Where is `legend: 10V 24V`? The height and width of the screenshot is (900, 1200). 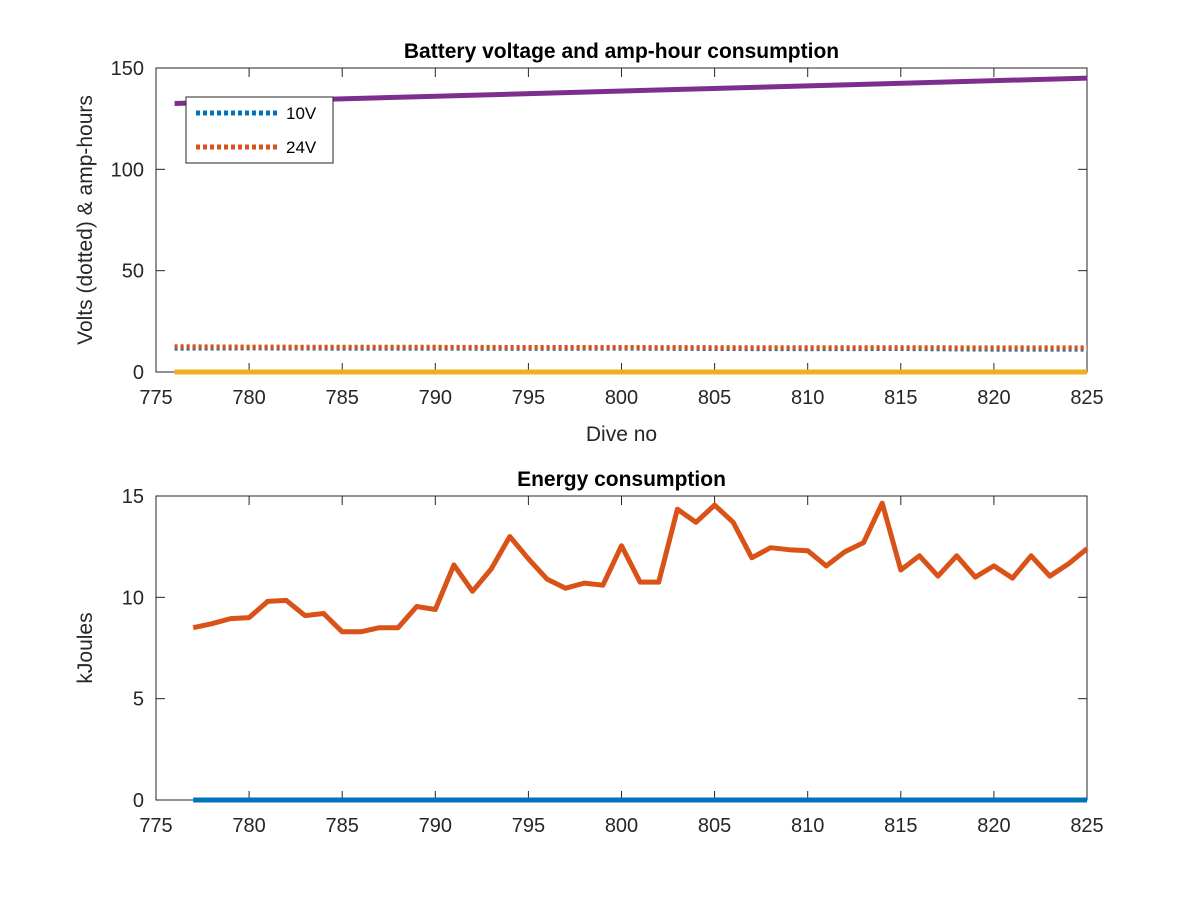 legend: 10V 24V is located at coordinates (259, 130).